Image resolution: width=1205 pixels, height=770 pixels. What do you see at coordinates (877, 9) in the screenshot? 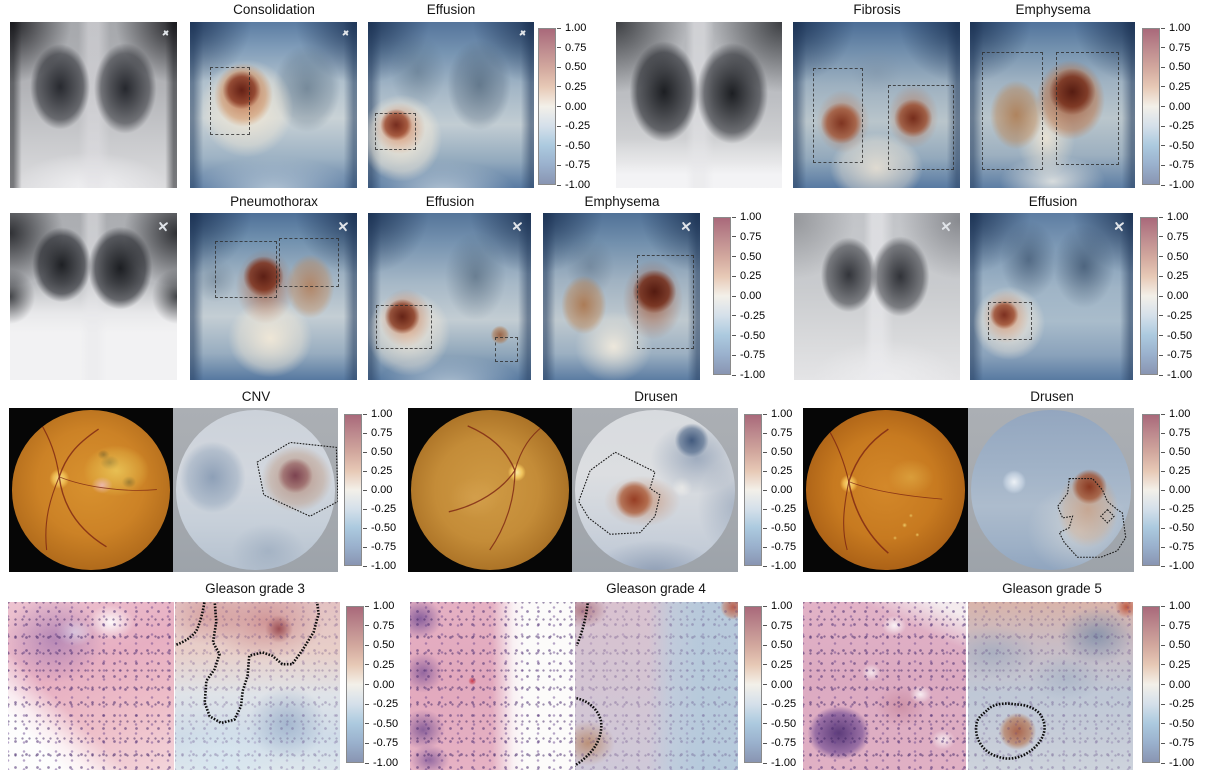
I see `panel-title-fibrosis: Fibrosis` at bounding box center [877, 9].